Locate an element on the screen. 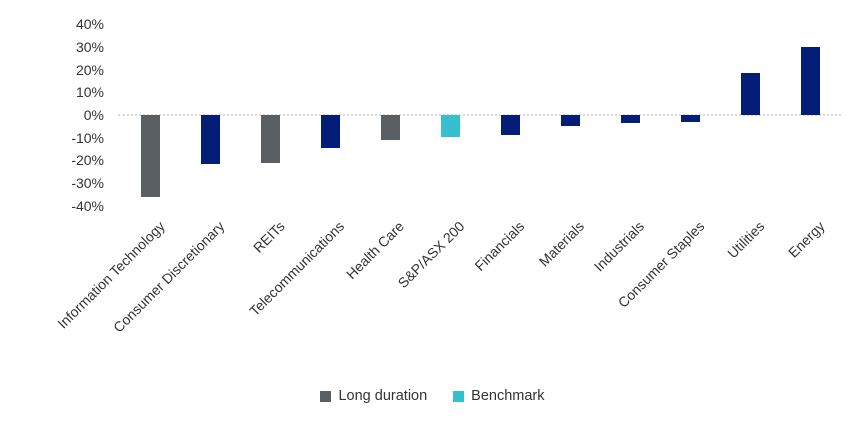  legend-swatch-long-duration is located at coordinates (326, 396).